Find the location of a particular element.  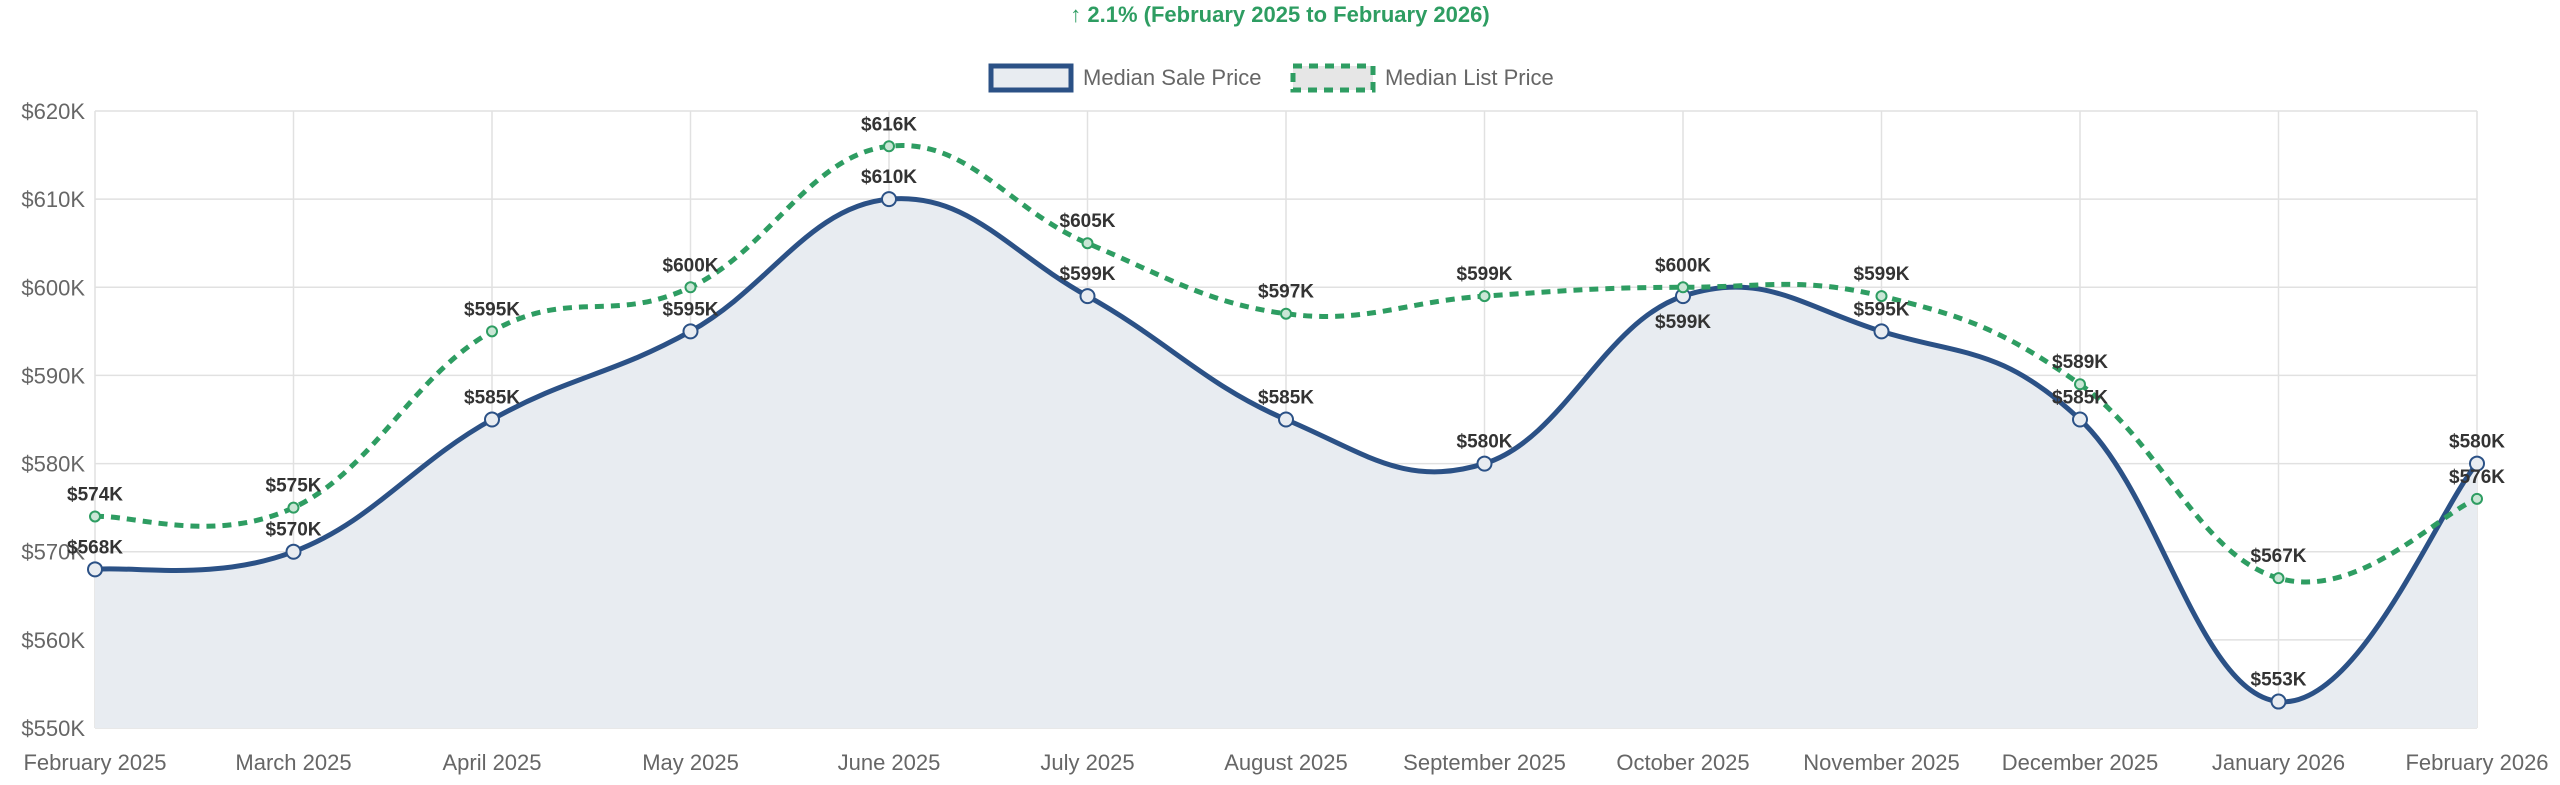

y-tick-label: $560K is located at coordinates (53, 640).